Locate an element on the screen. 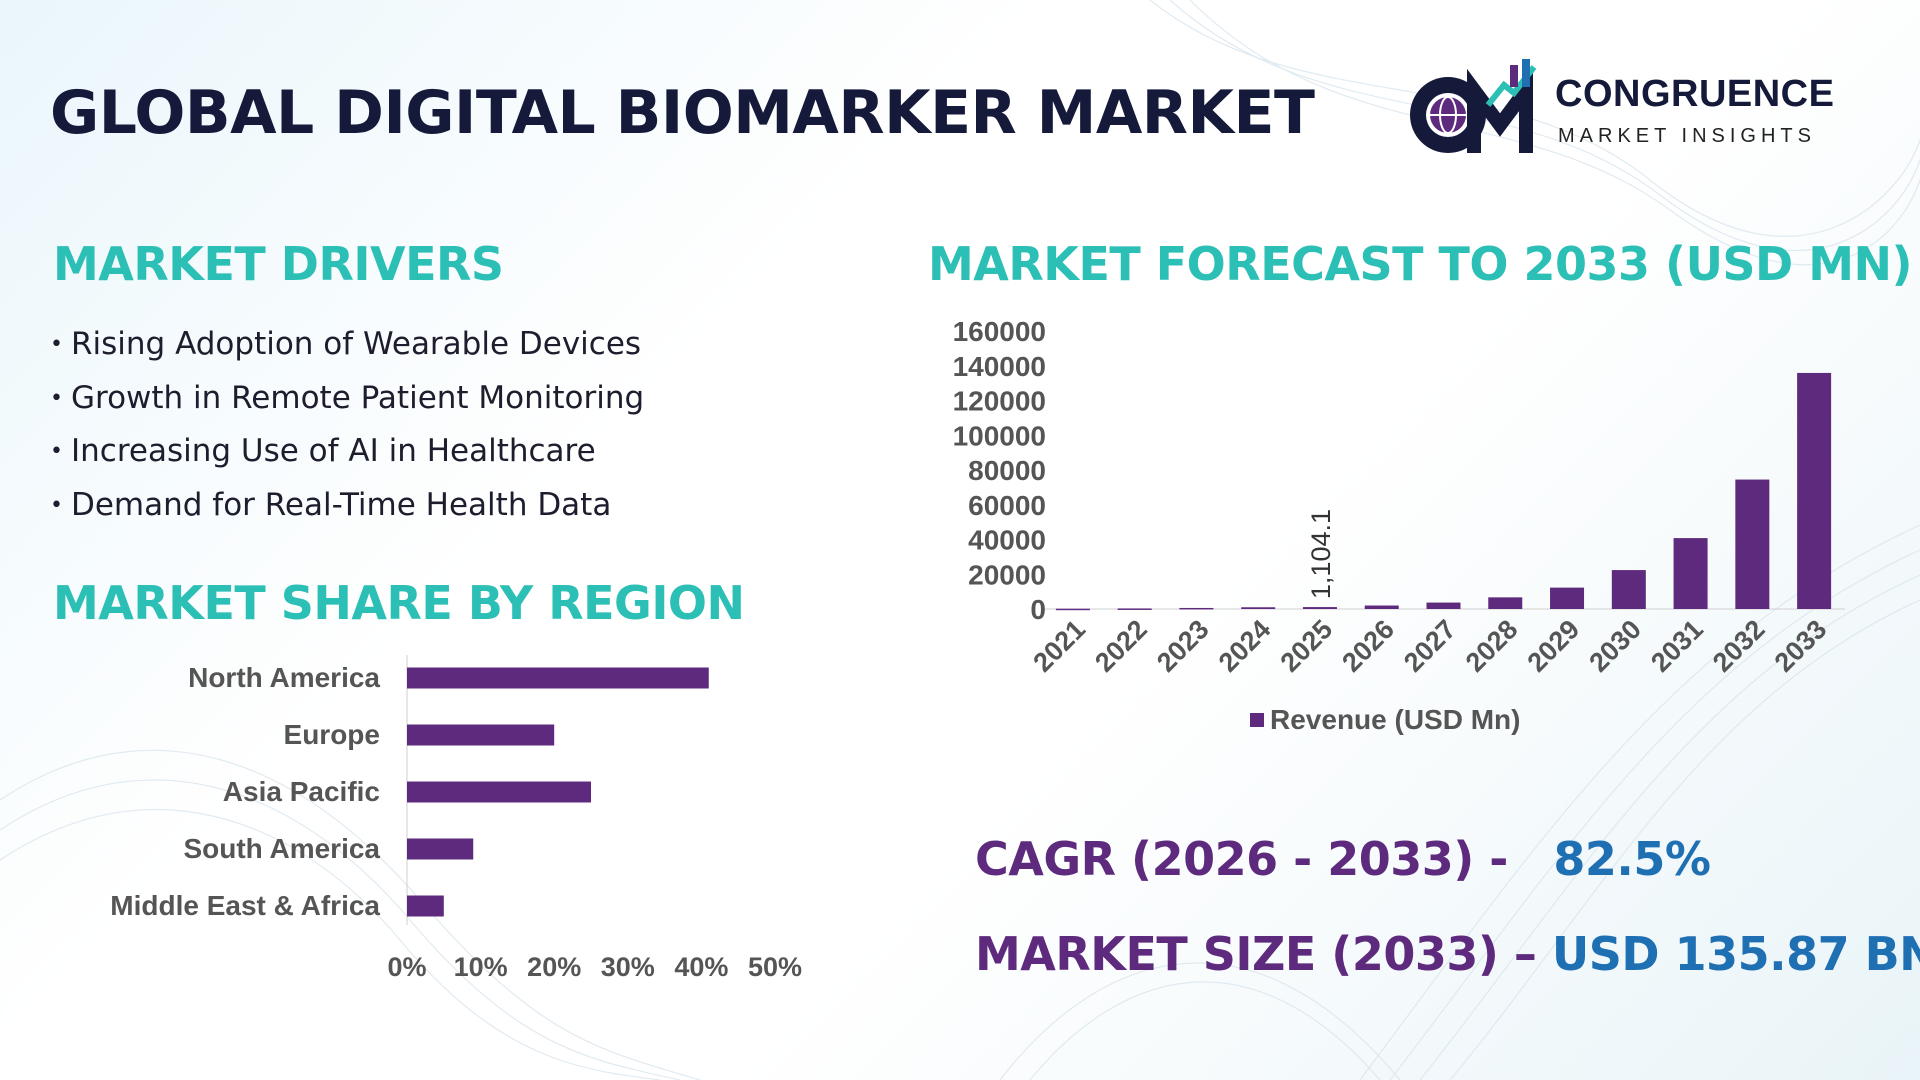 This screenshot has width=1920, height=1080. driver-item: Demand for Real-Time Health Data is located at coordinates (347, 510).